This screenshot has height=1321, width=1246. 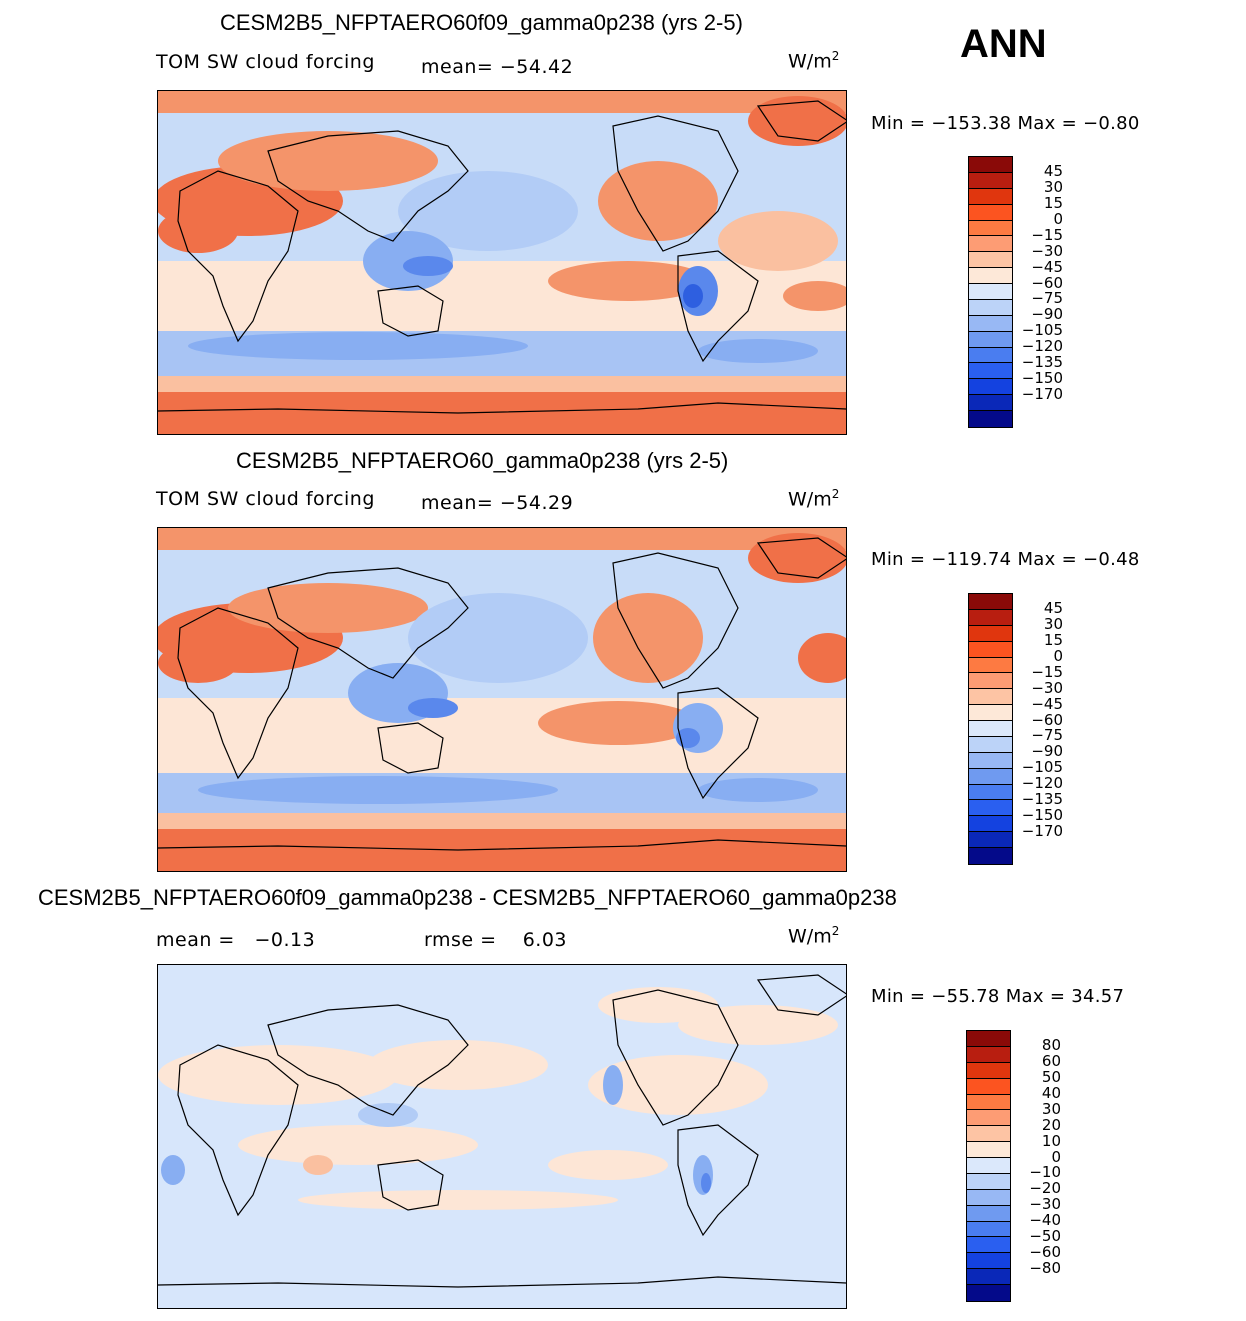 What do you see at coordinates (1051, 1077) in the screenshot?
I see `colorbar-label: 50` at bounding box center [1051, 1077].